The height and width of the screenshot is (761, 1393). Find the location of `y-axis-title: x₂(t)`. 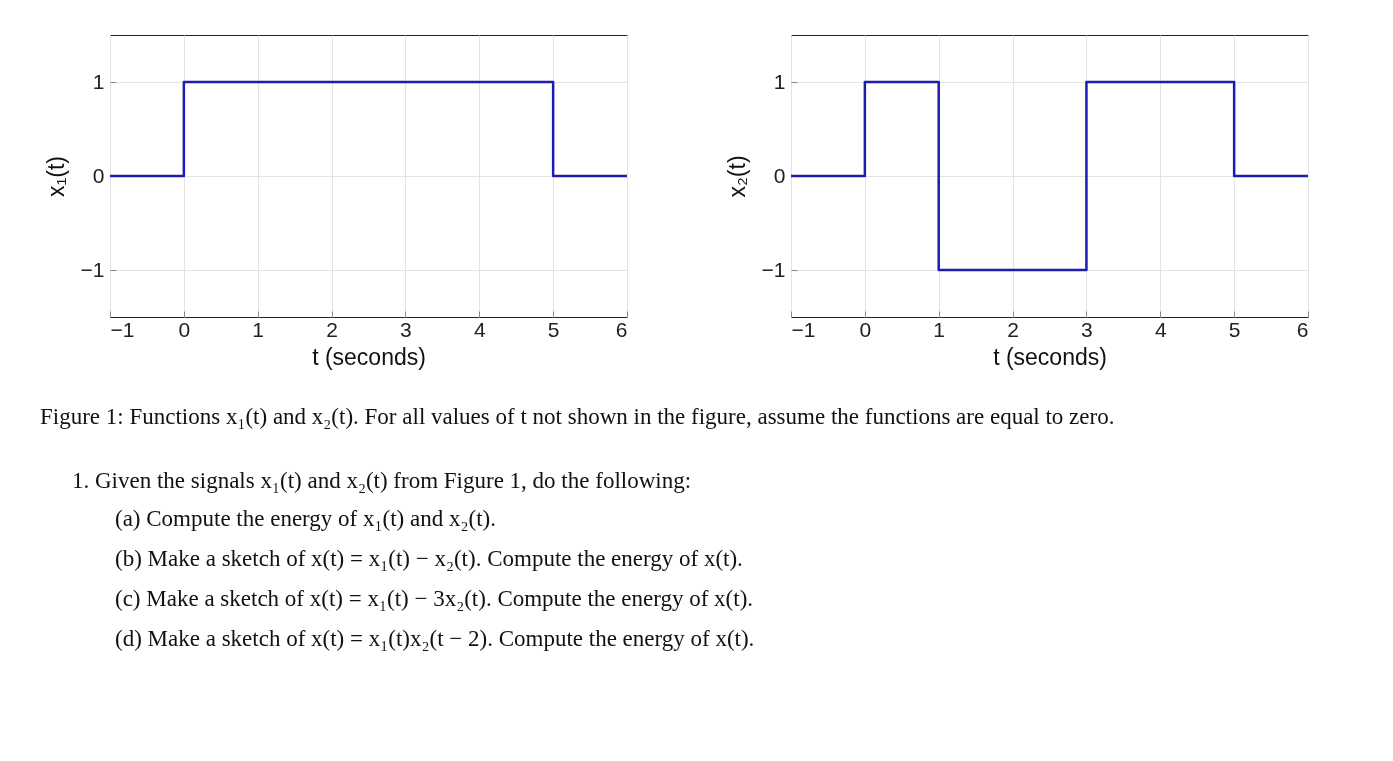

y-axis-title: x₂(t) is located at coordinates (736, 176).